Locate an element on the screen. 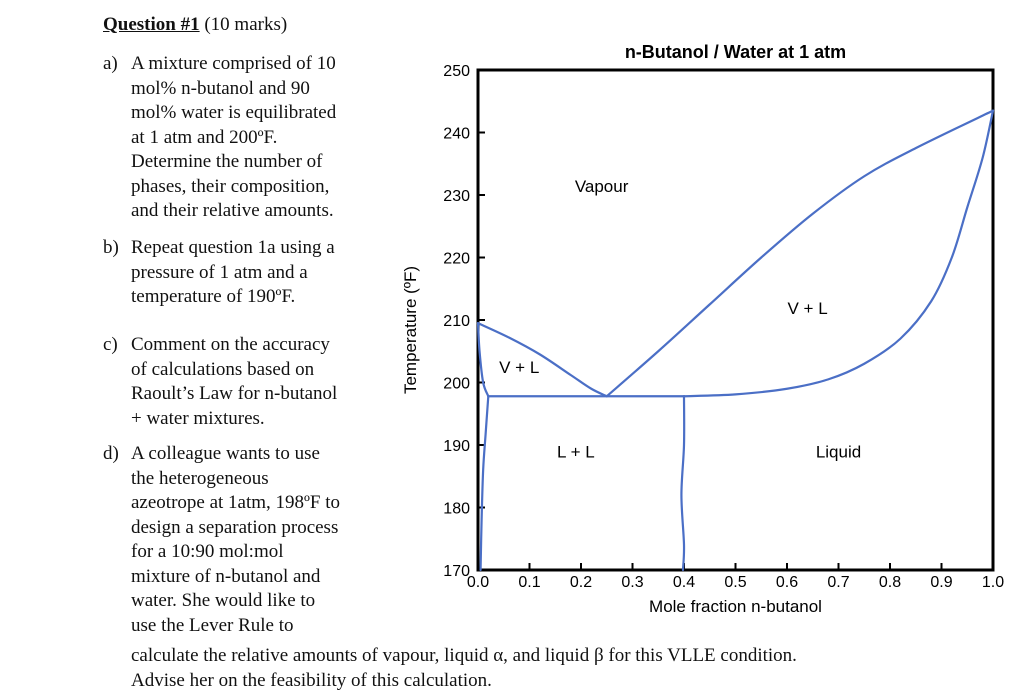 This screenshot has height=699, width=1024. y-axis-label: Temperature (ºF) is located at coordinates (410, 330).